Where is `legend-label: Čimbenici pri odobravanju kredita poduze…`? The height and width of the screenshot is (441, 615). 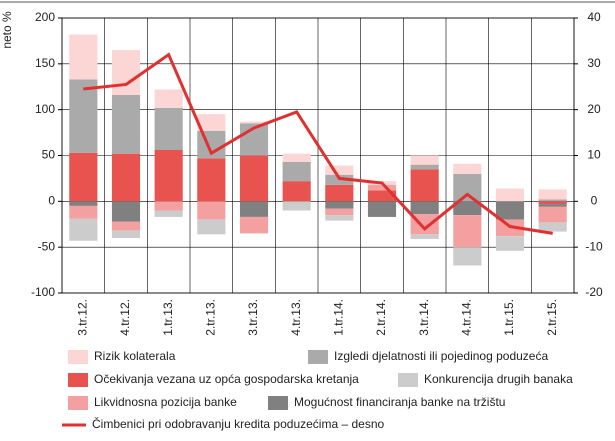
legend-label: Čimbenici pri odobravanju kredita poduze… is located at coordinates (238, 423).